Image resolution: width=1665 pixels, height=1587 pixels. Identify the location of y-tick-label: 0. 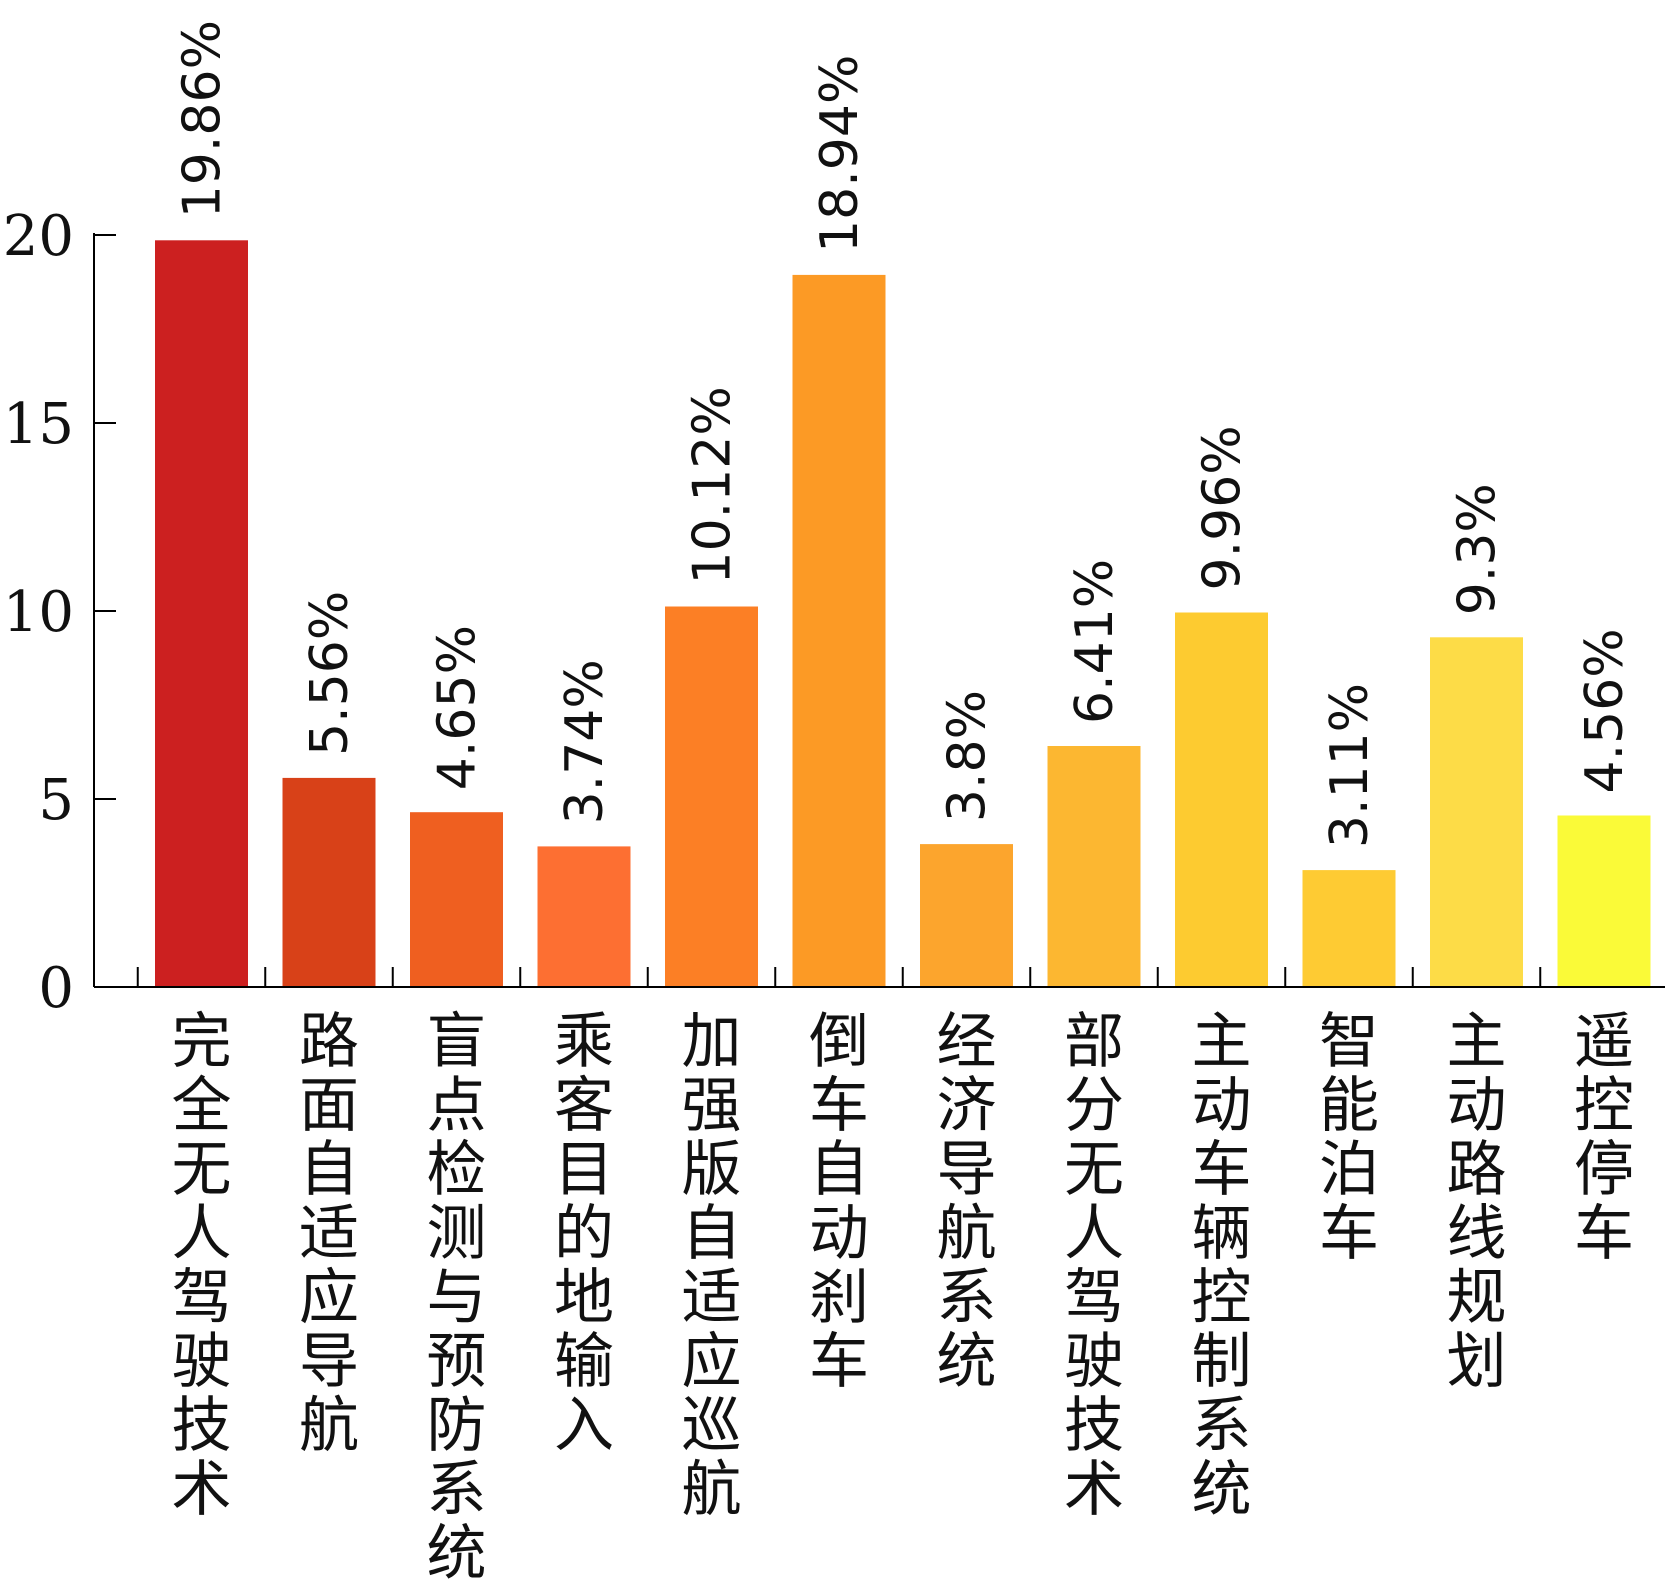
(56, 988).